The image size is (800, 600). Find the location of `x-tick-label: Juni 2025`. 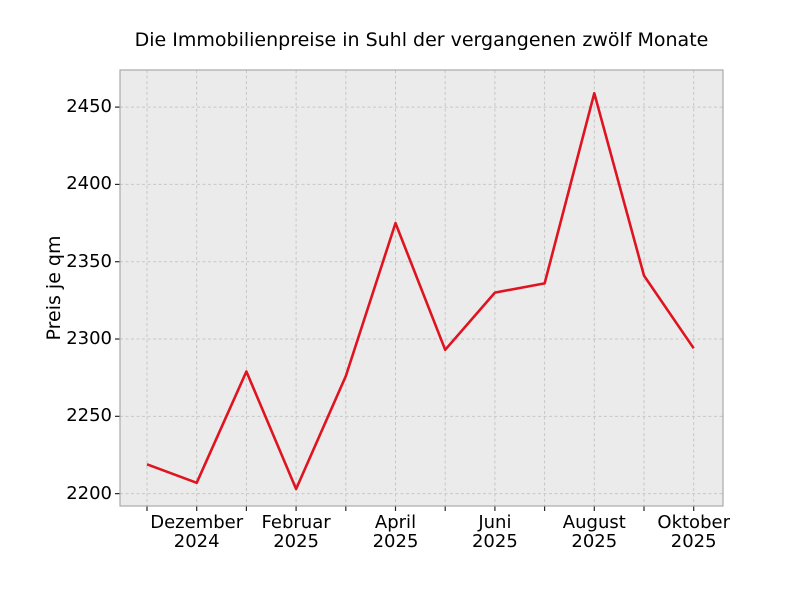

x-tick-label: Juni 2025 is located at coordinates (495, 532).